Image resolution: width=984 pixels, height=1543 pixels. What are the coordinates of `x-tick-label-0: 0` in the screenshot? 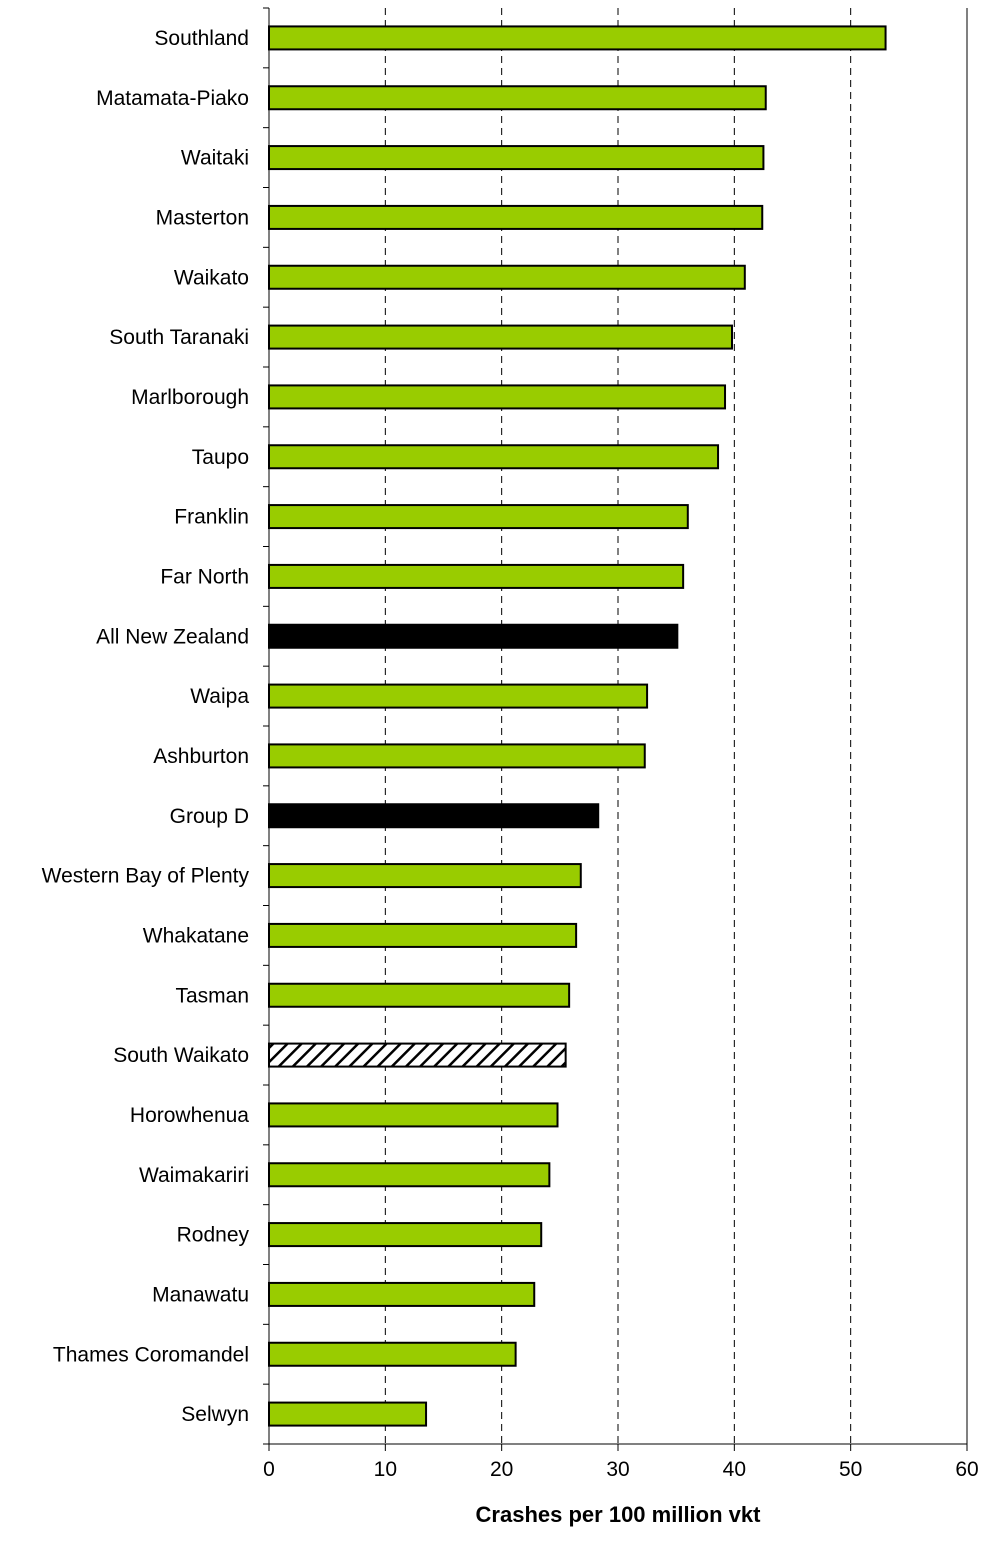 It's located at (269, 1469).